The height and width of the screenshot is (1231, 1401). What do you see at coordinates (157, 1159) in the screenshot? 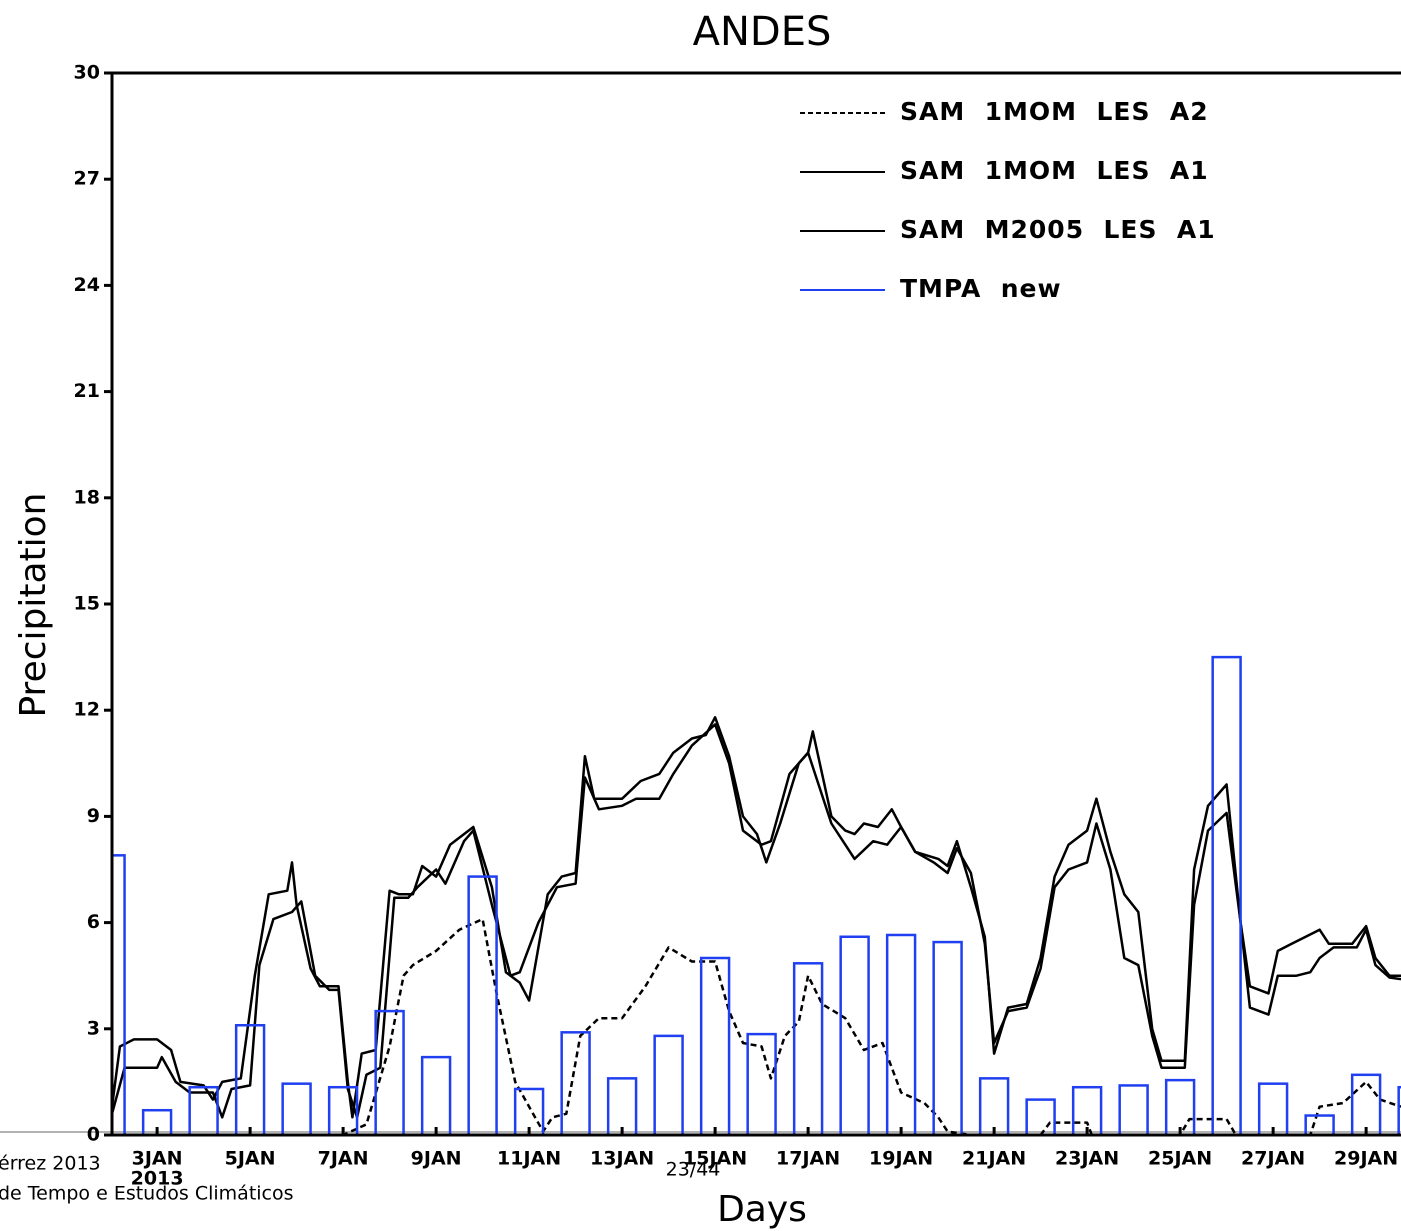
I see `x-tick-label: 3JAN` at bounding box center [157, 1159].